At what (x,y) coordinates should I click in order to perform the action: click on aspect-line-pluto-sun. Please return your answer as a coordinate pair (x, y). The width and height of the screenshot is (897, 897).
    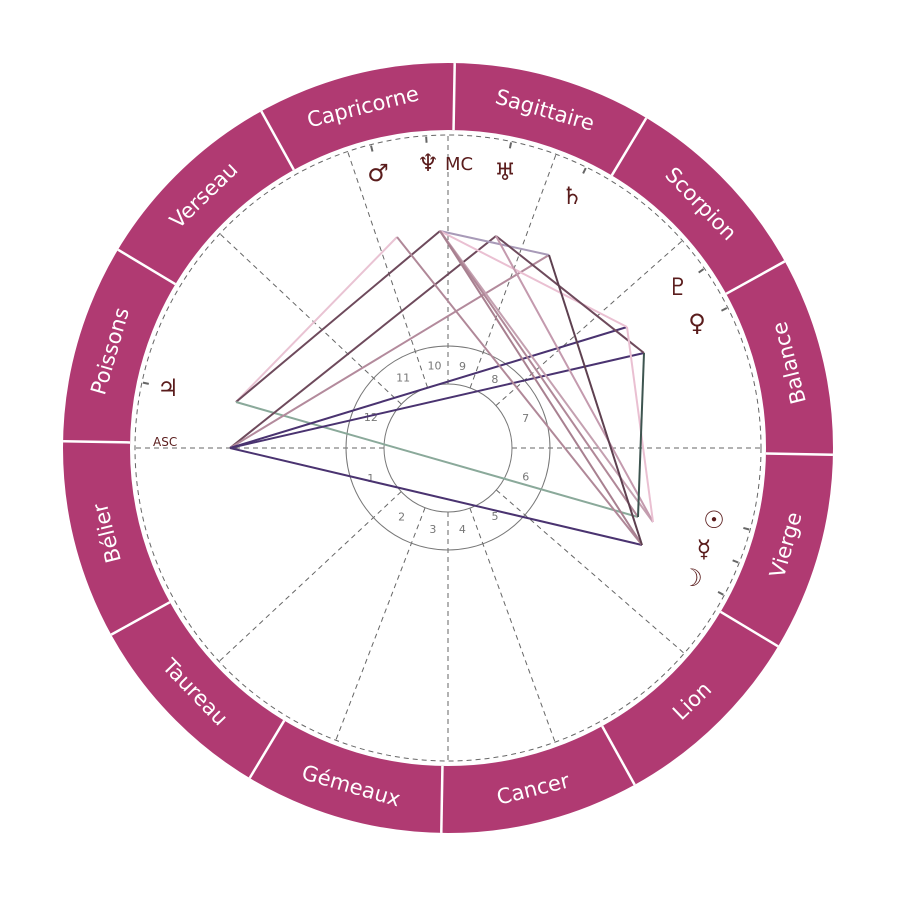
    Looking at the image, I should click on (640, 424).